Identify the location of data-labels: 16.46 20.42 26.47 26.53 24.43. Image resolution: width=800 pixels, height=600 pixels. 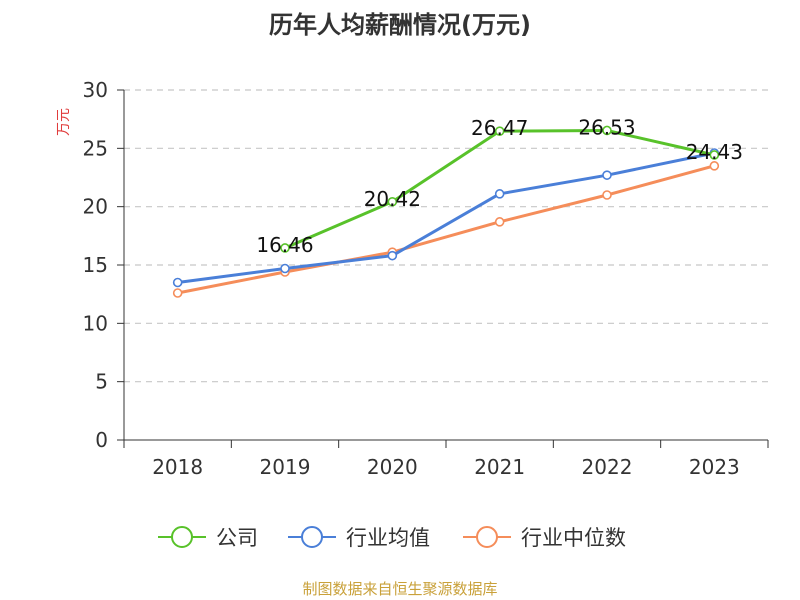
(499, 185).